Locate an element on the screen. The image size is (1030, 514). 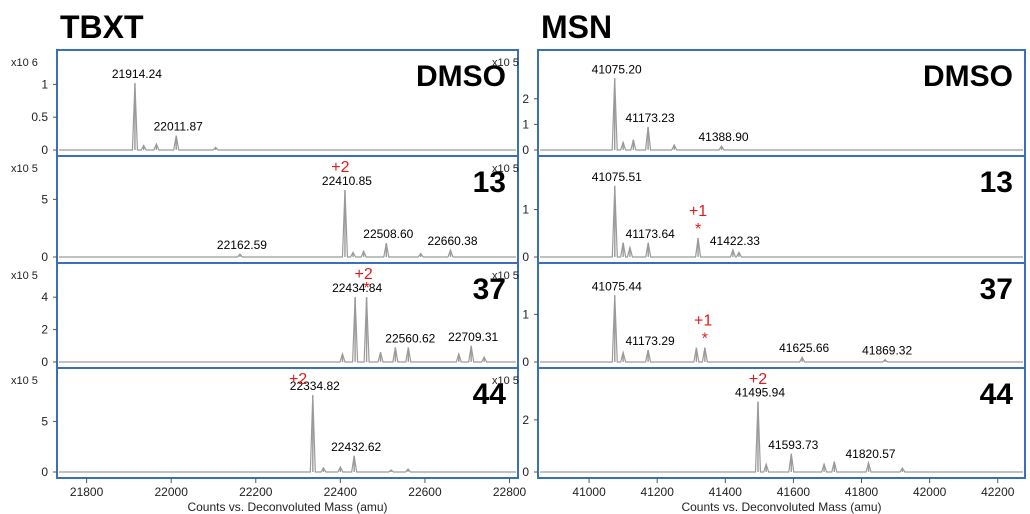
peak-label: 21914.24 is located at coordinates (137, 74).